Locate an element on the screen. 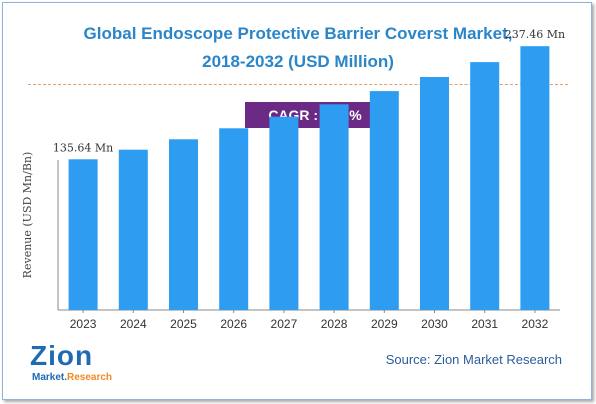 This screenshot has height=404, width=596. bar-2024 is located at coordinates (133, 229).